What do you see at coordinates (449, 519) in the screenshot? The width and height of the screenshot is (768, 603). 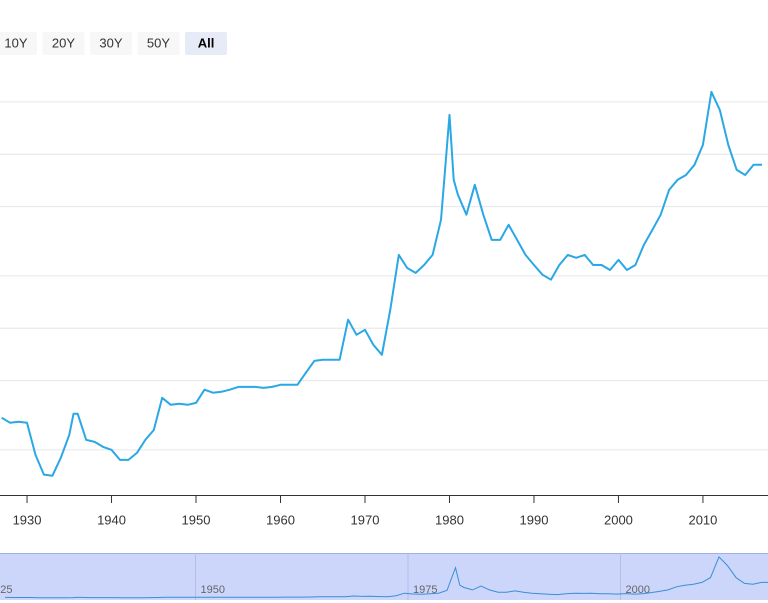 I see `x-tick-label: 1980` at bounding box center [449, 519].